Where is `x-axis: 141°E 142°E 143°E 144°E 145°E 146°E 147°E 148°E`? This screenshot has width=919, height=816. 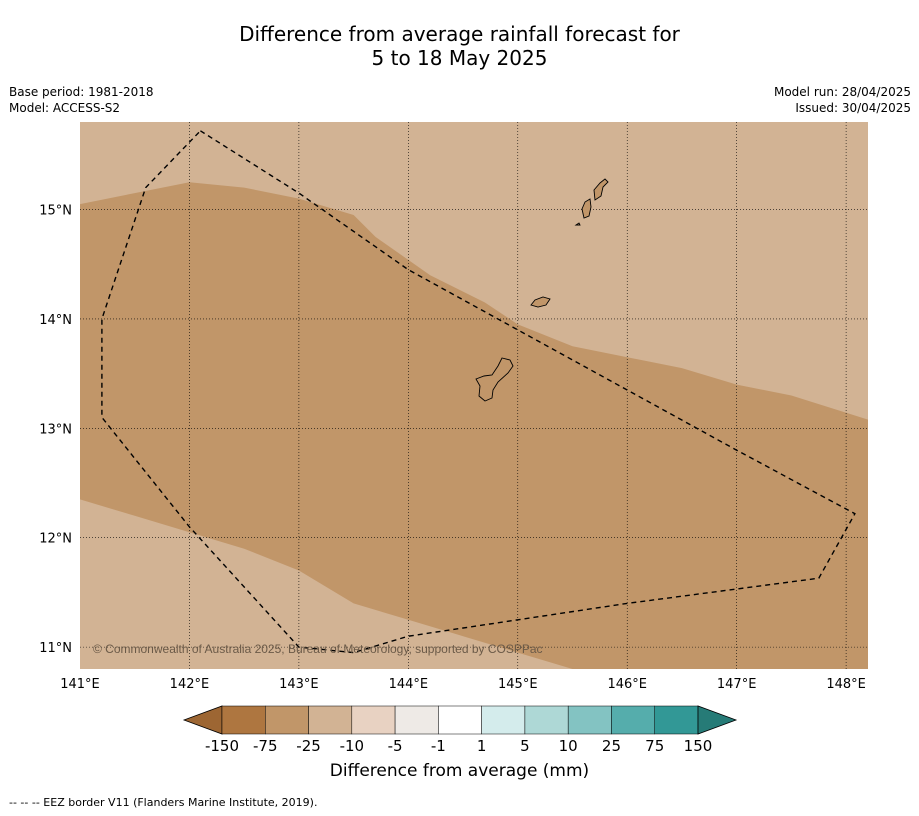
x-axis: 141°E 142°E 143°E 144°E 145°E 146°E 147°E 148°E is located at coordinates (463, 684).